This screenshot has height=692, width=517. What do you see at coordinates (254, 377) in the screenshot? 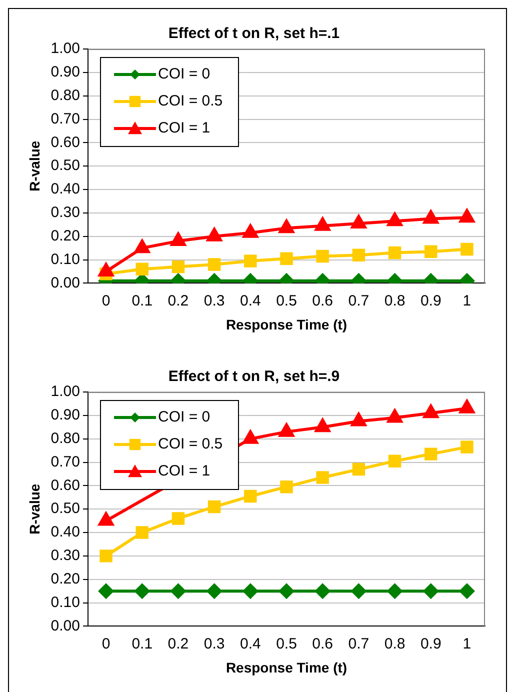
I see `chart-title: Effect of t on R, set h=.9` at bounding box center [254, 377].